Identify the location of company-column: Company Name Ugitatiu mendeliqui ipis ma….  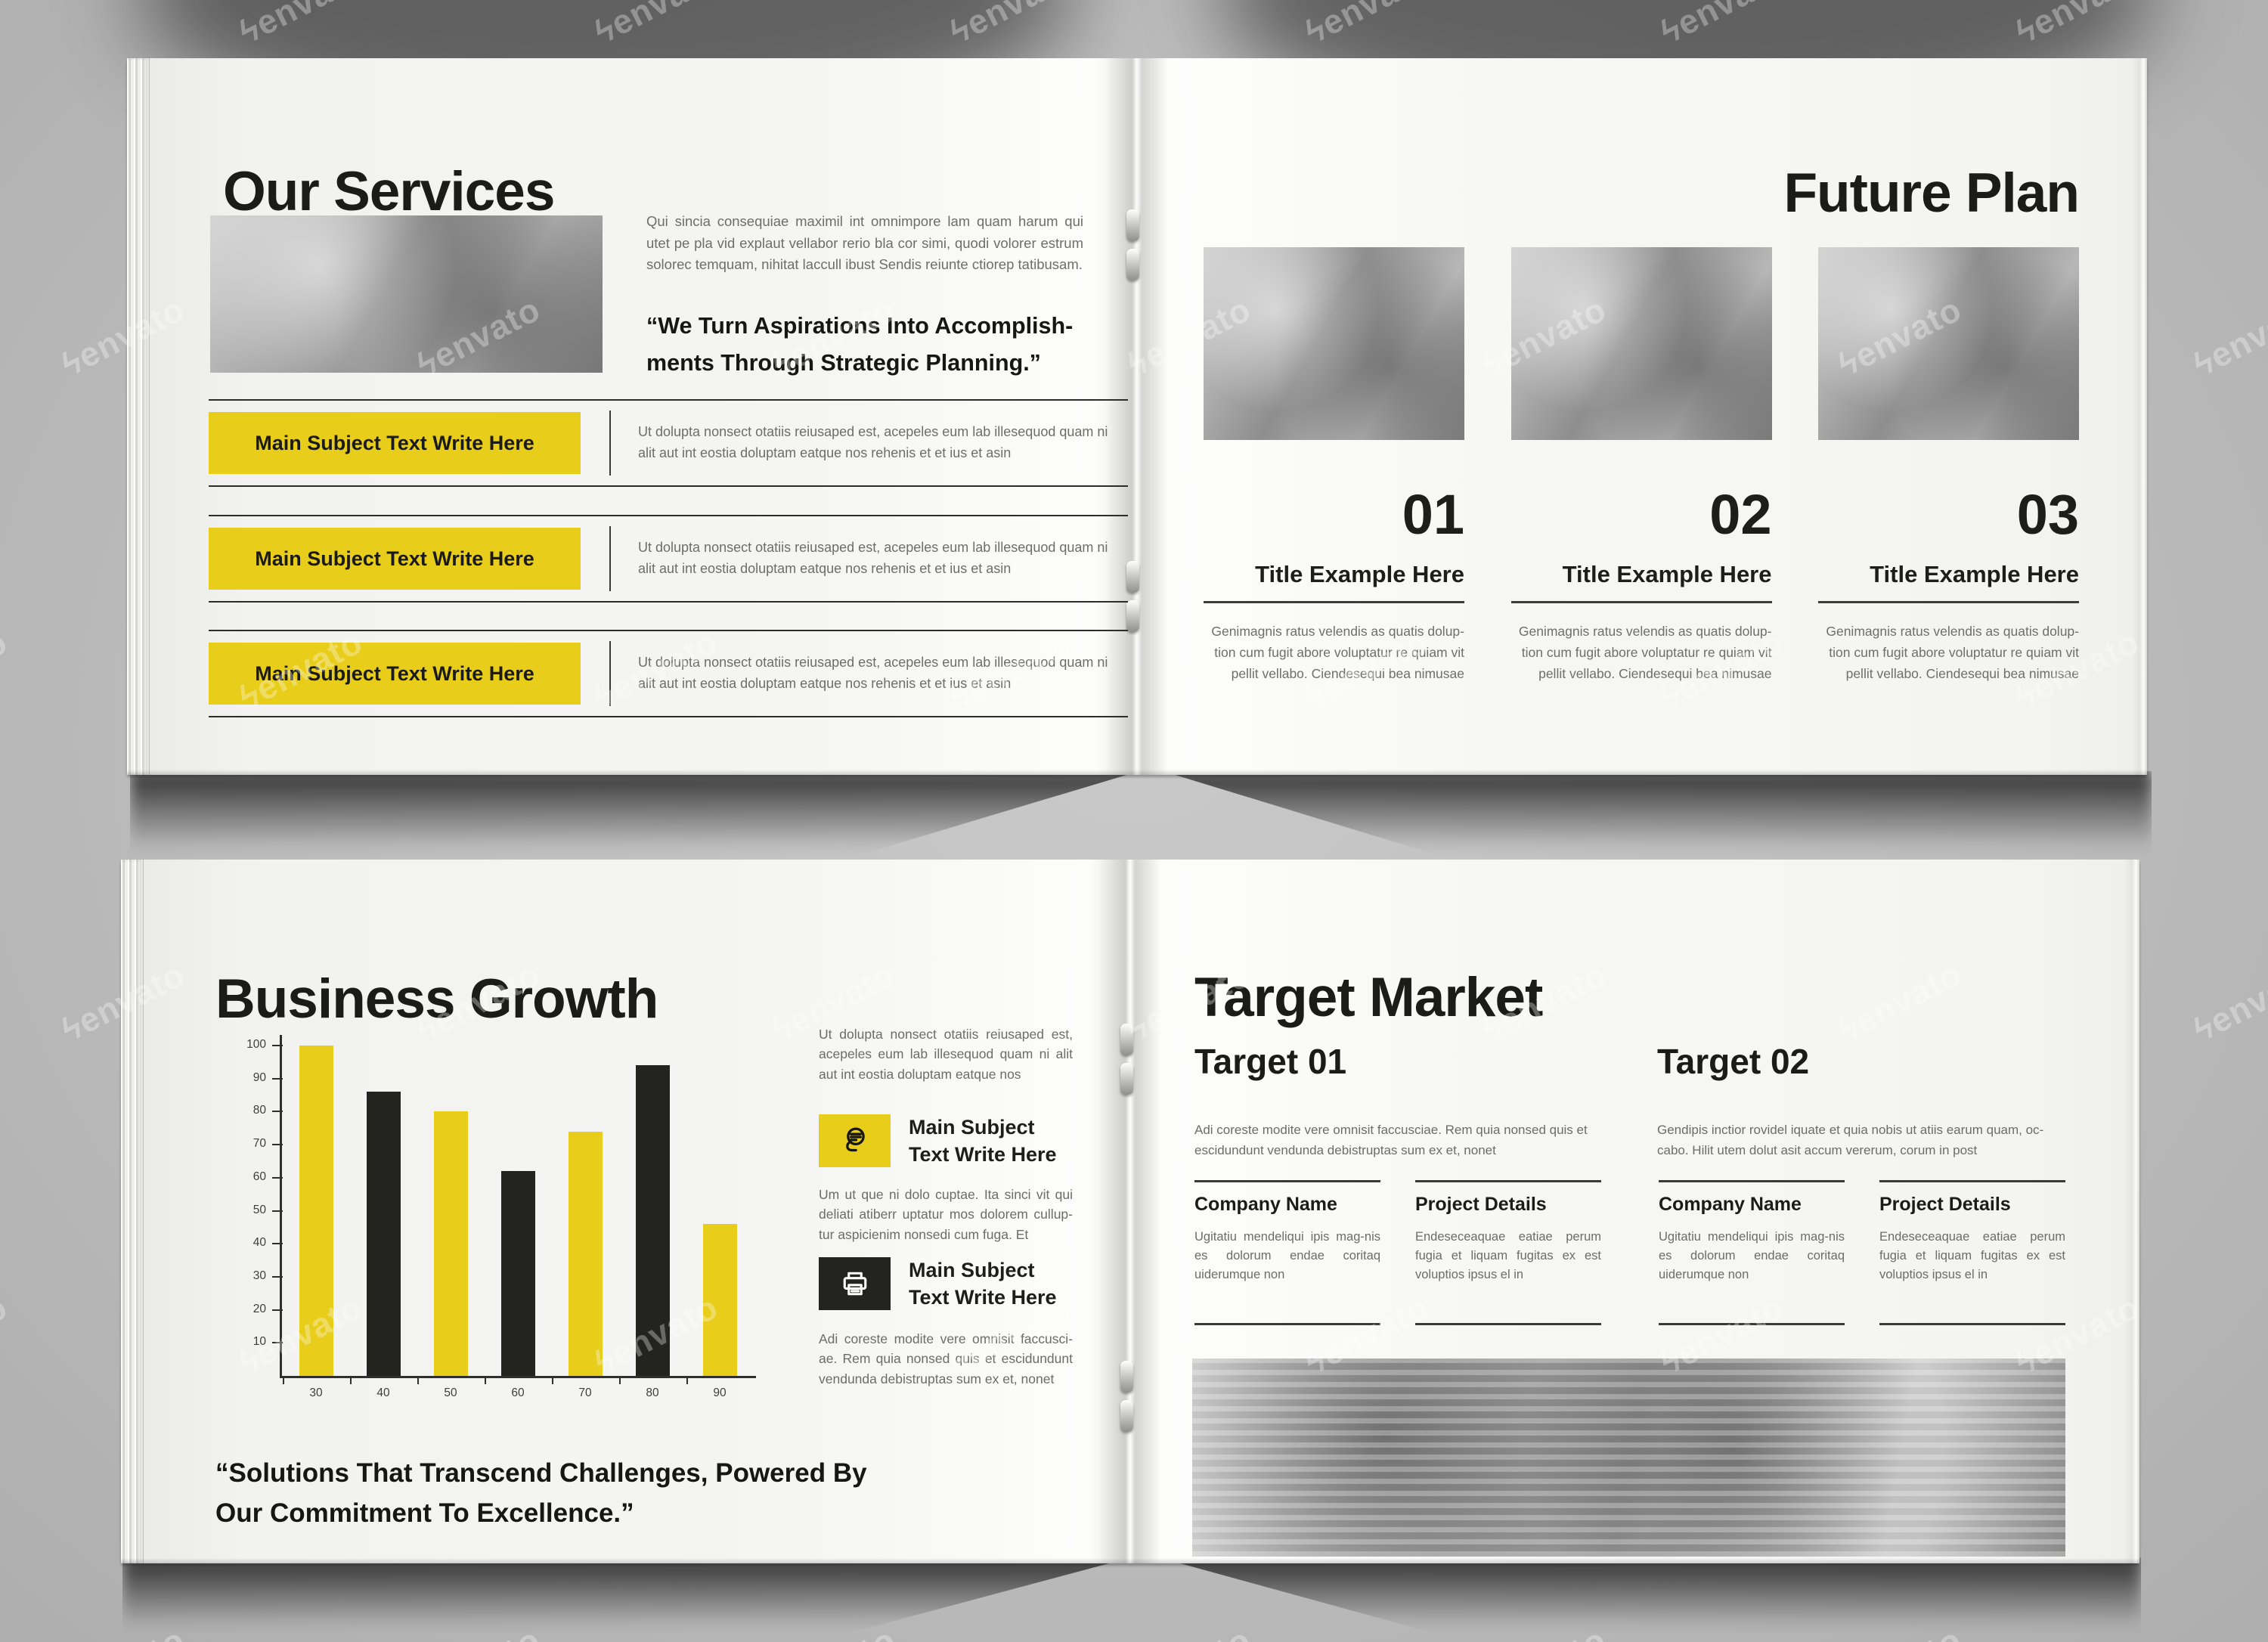
(1752, 1252).